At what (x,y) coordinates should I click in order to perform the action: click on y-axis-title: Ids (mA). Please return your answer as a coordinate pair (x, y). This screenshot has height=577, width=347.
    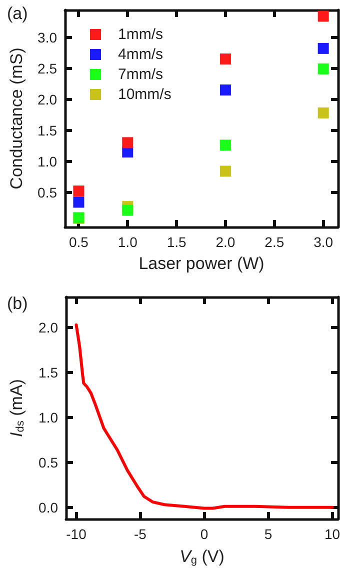
    Looking at the image, I should click on (16, 408).